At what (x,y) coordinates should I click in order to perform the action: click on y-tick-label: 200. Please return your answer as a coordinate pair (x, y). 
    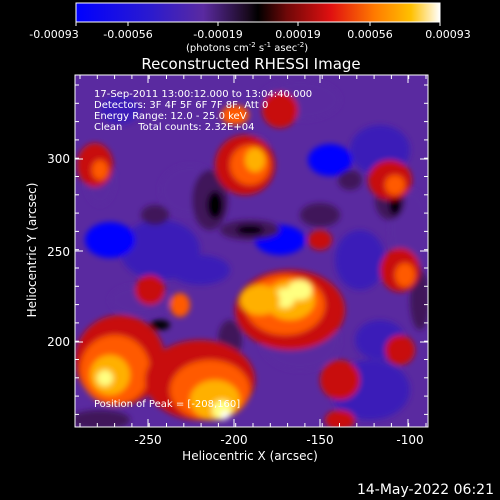
    Looking at the image, I should click on (58, 342).